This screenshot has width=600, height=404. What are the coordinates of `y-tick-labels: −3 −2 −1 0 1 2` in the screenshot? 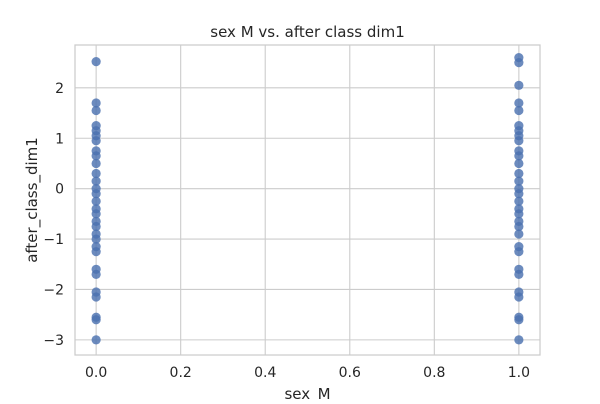 It's located at (53, 215).